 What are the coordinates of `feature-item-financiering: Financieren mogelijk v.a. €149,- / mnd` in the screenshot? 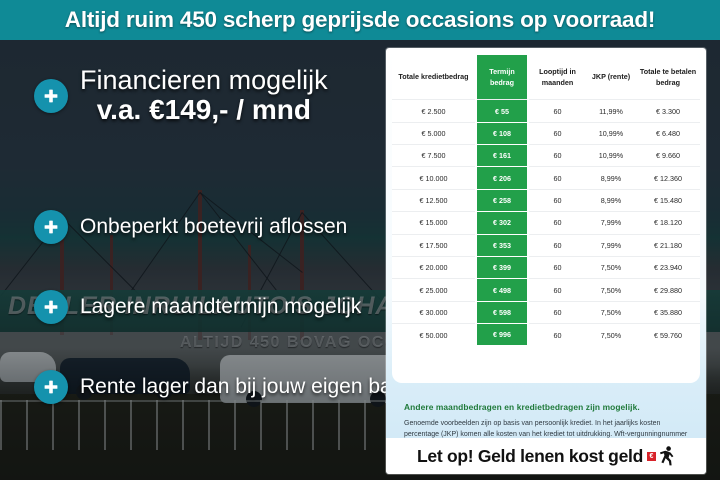 It's located at (207, 95).